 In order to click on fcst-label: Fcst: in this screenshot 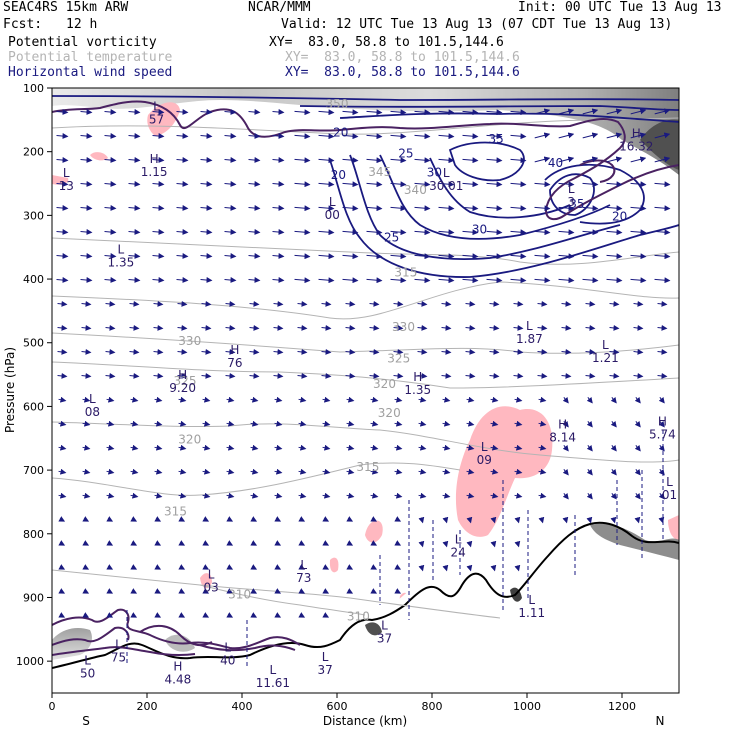, I will do `click(23, 24)`.